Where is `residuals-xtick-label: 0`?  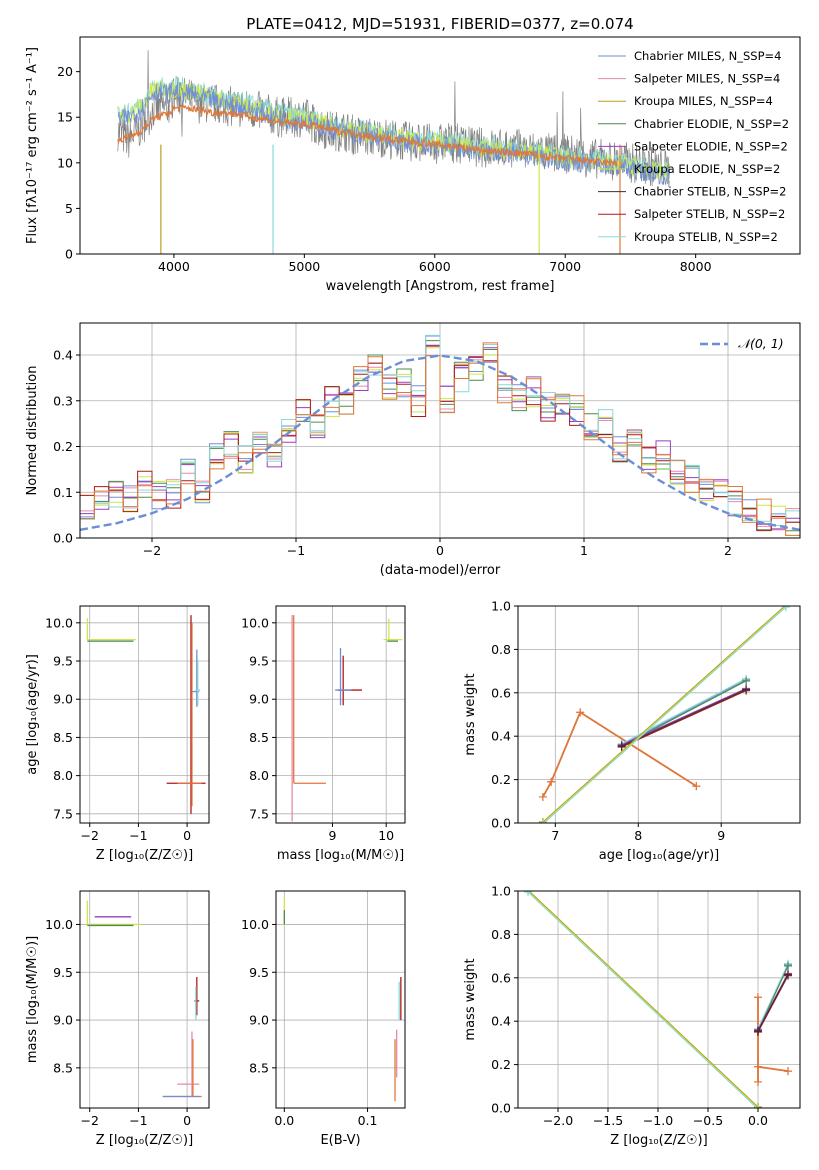
residuals-xtick-label: 0 is located at coordinates (440, 550).